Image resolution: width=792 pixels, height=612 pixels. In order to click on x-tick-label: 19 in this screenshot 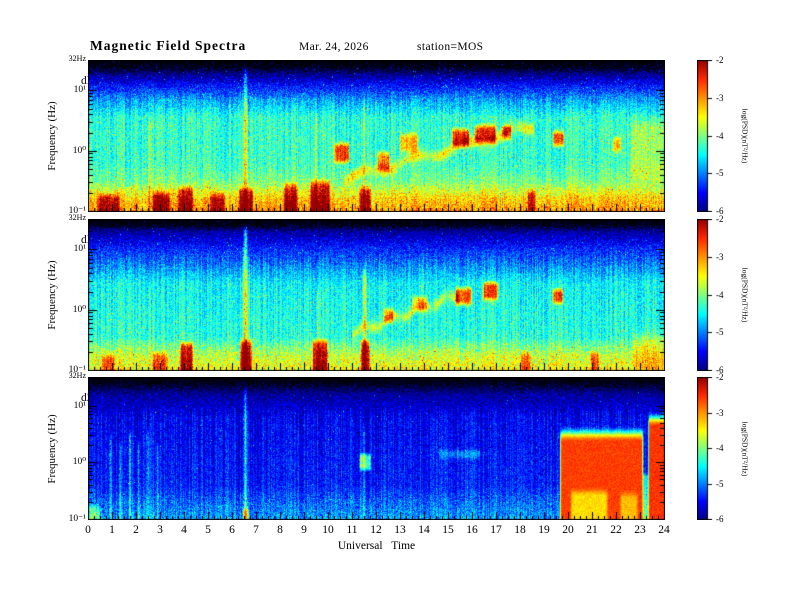, I will do `click(544, 530)`.